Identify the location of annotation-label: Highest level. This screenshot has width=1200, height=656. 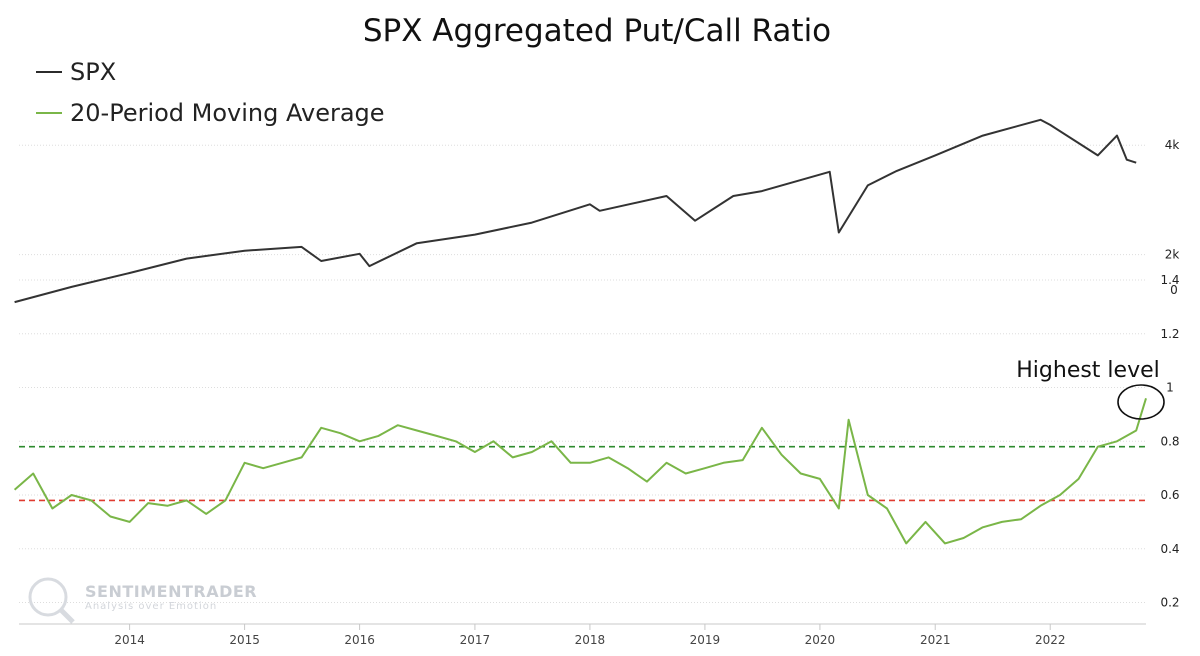
(1088, 370).